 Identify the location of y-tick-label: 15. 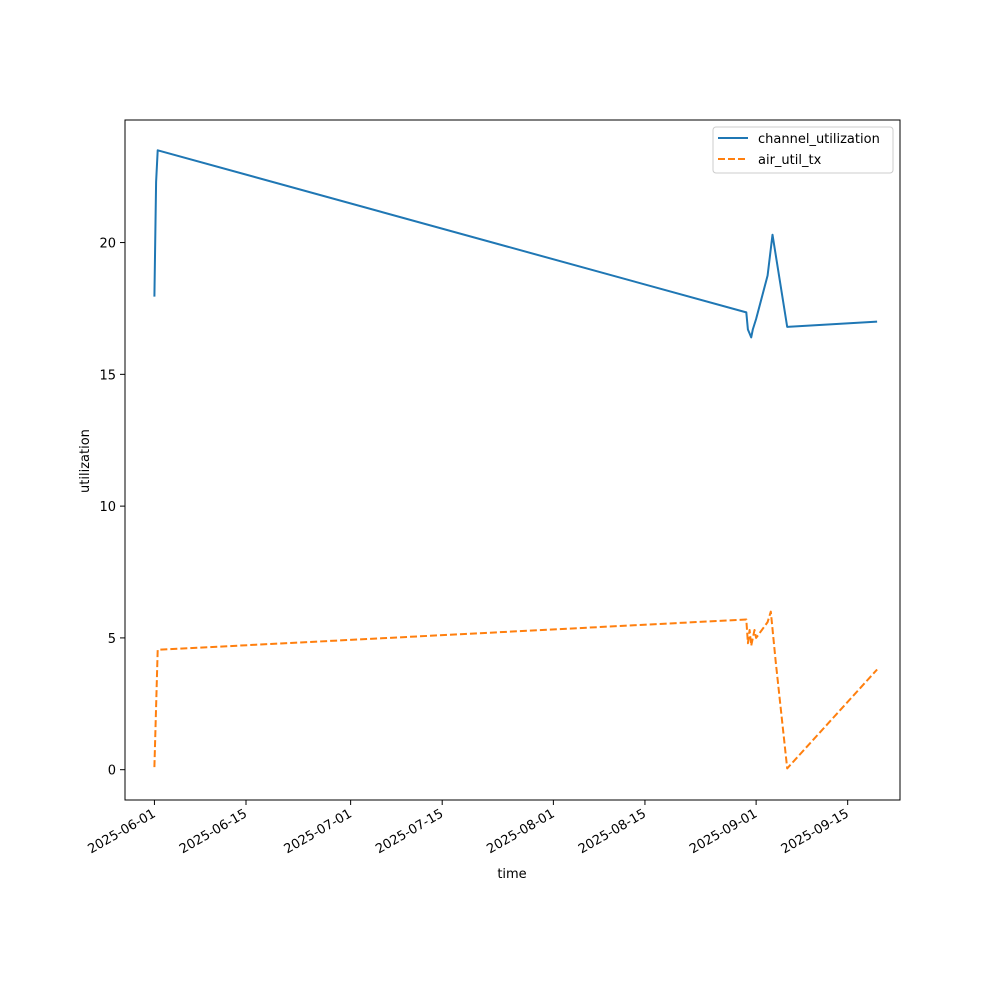
(107, 375).